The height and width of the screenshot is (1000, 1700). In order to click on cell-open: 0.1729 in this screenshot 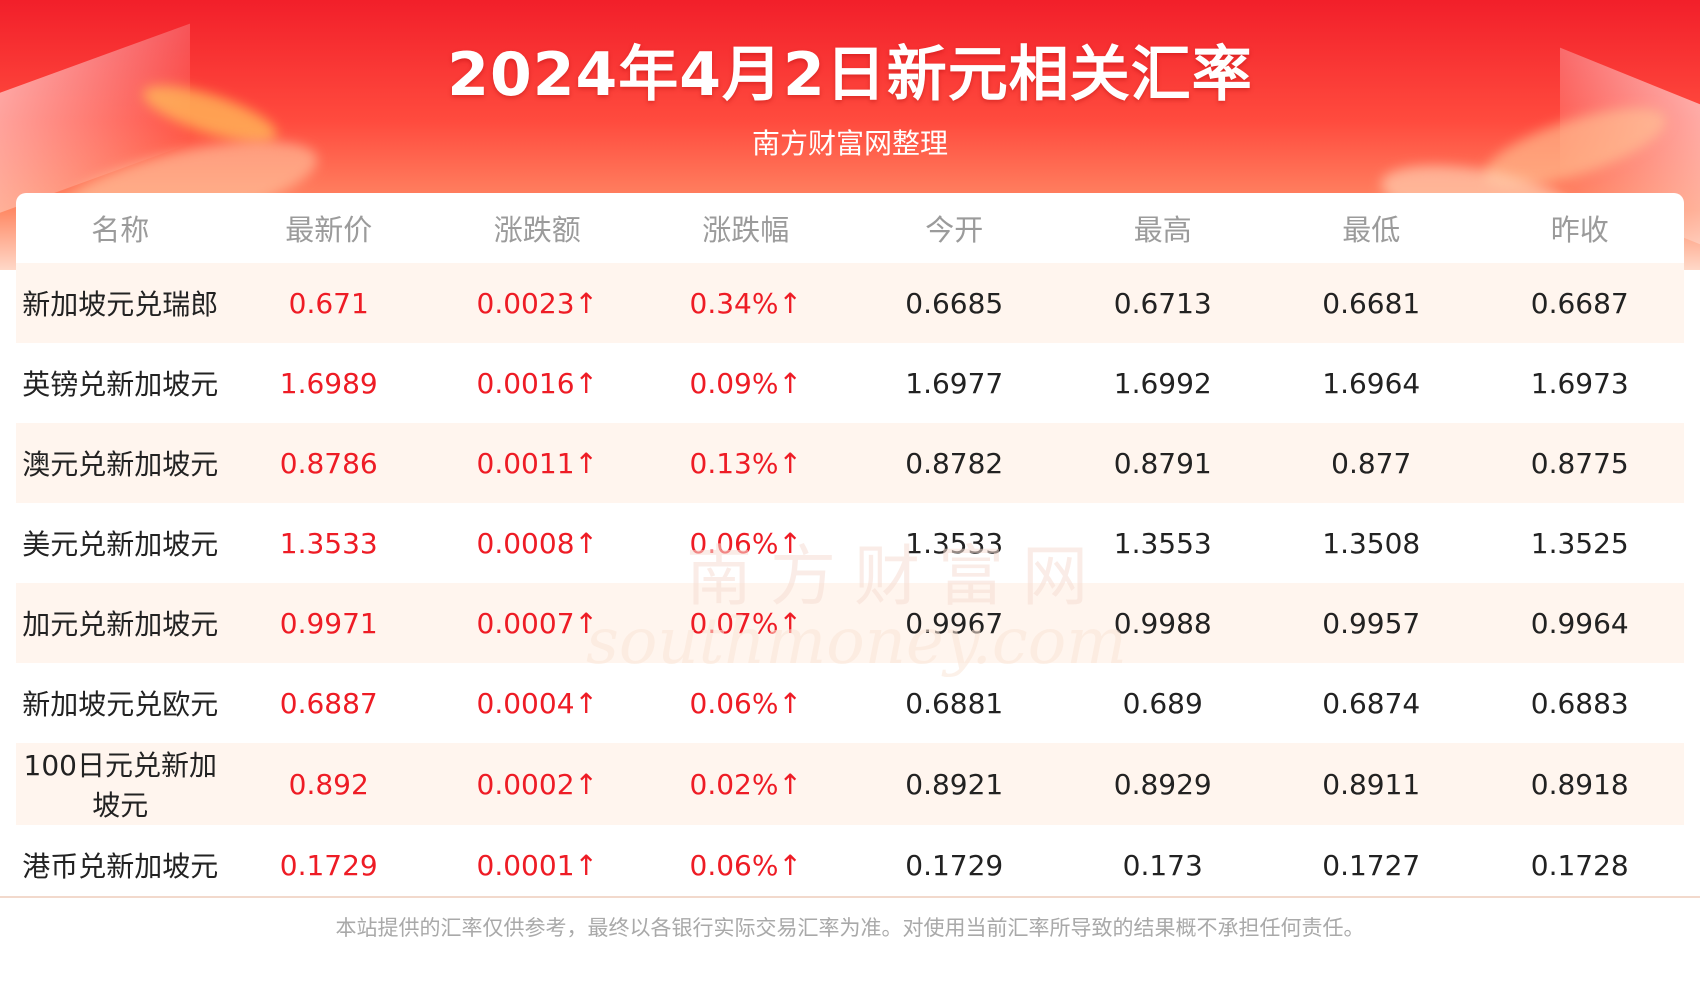, I will do `click(954, 860)`.